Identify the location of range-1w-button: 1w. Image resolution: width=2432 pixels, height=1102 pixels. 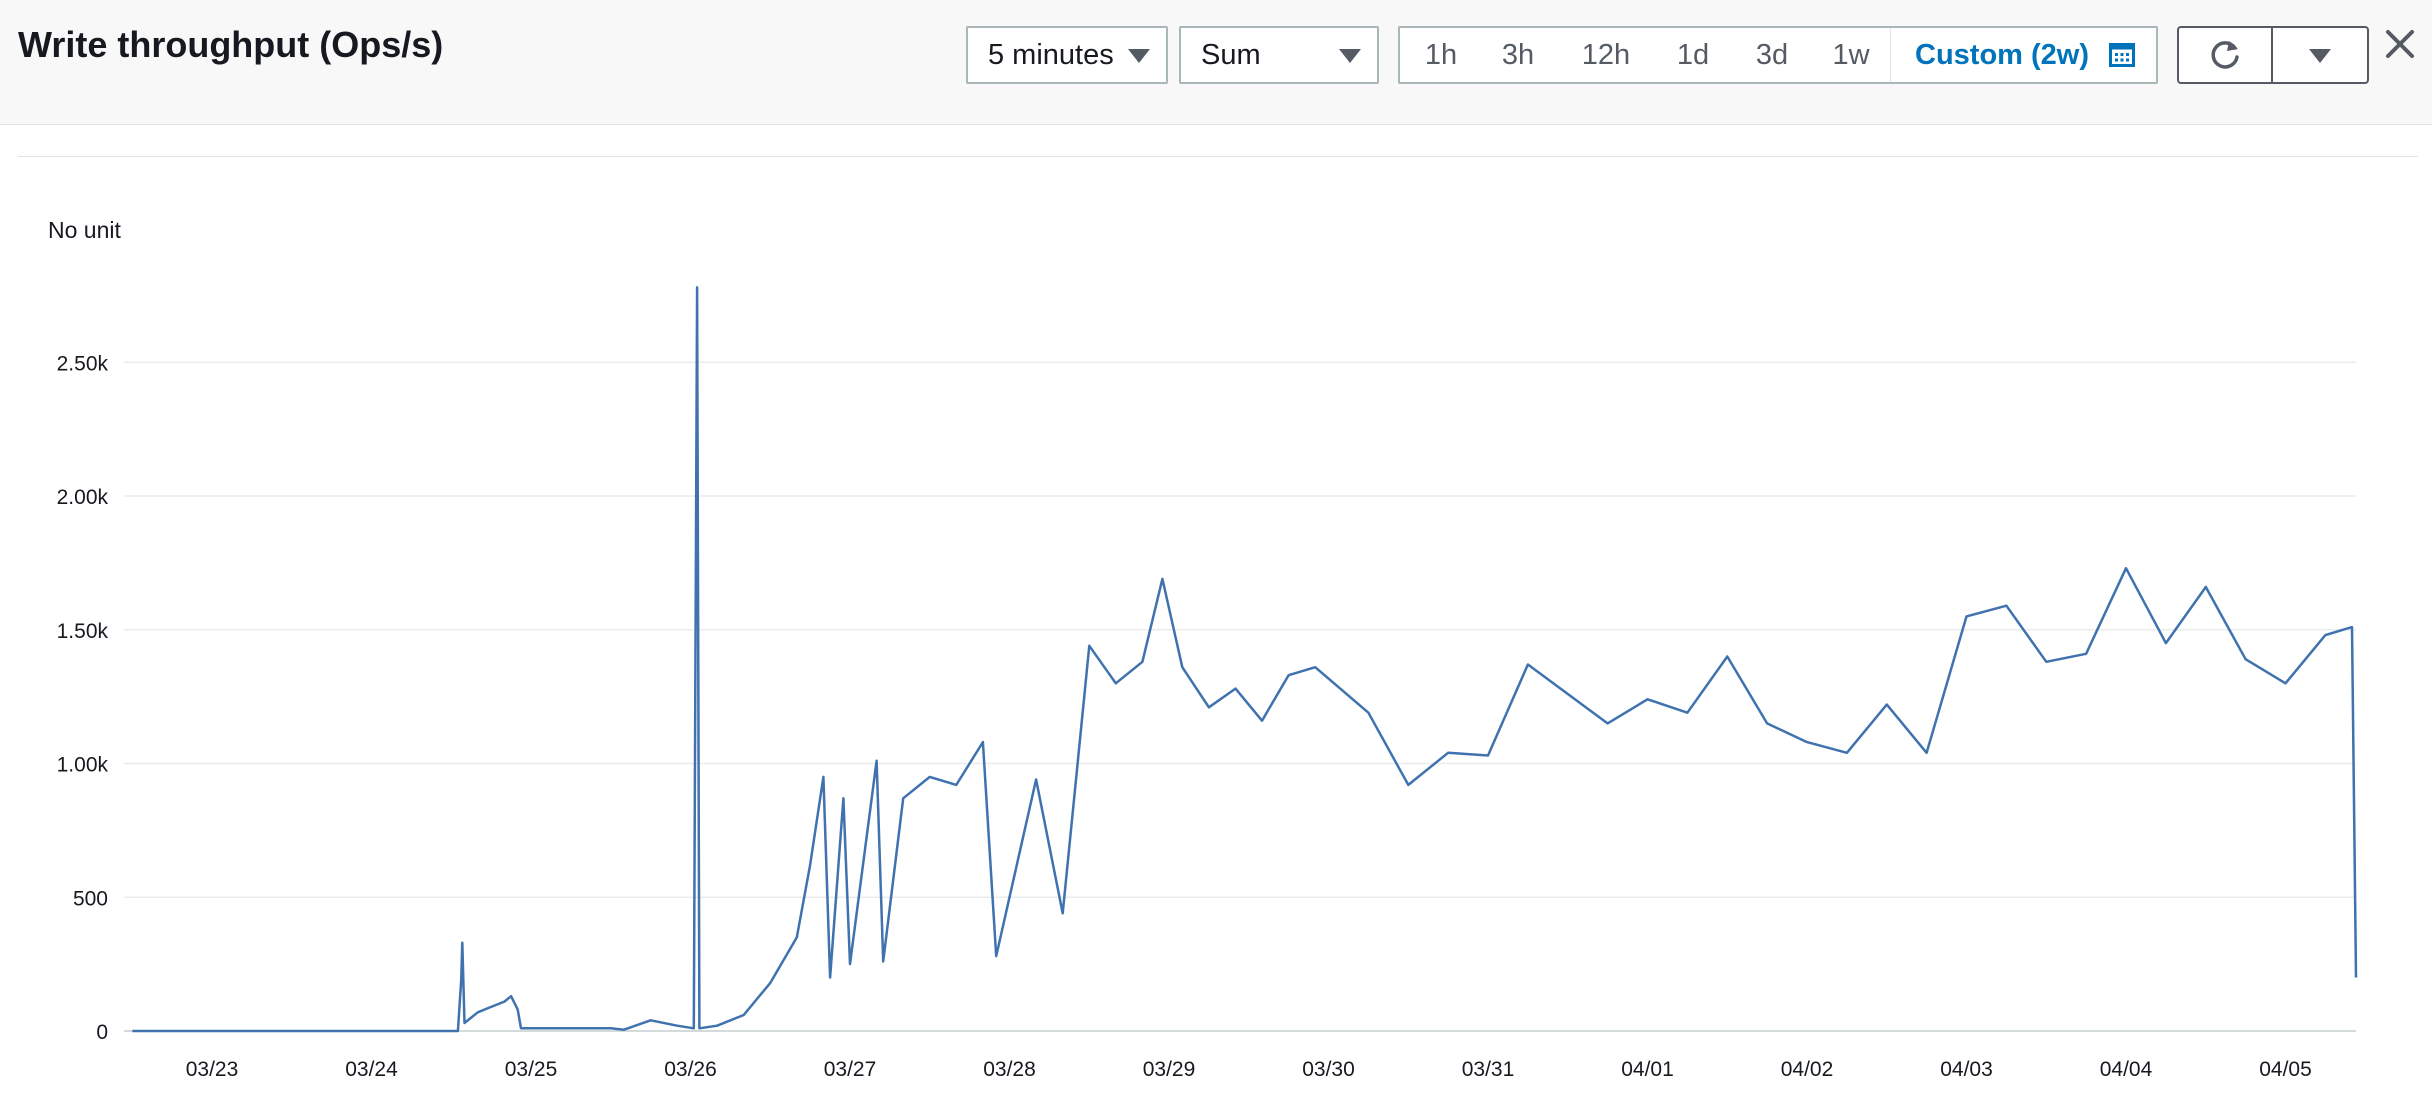
(1851, 55).